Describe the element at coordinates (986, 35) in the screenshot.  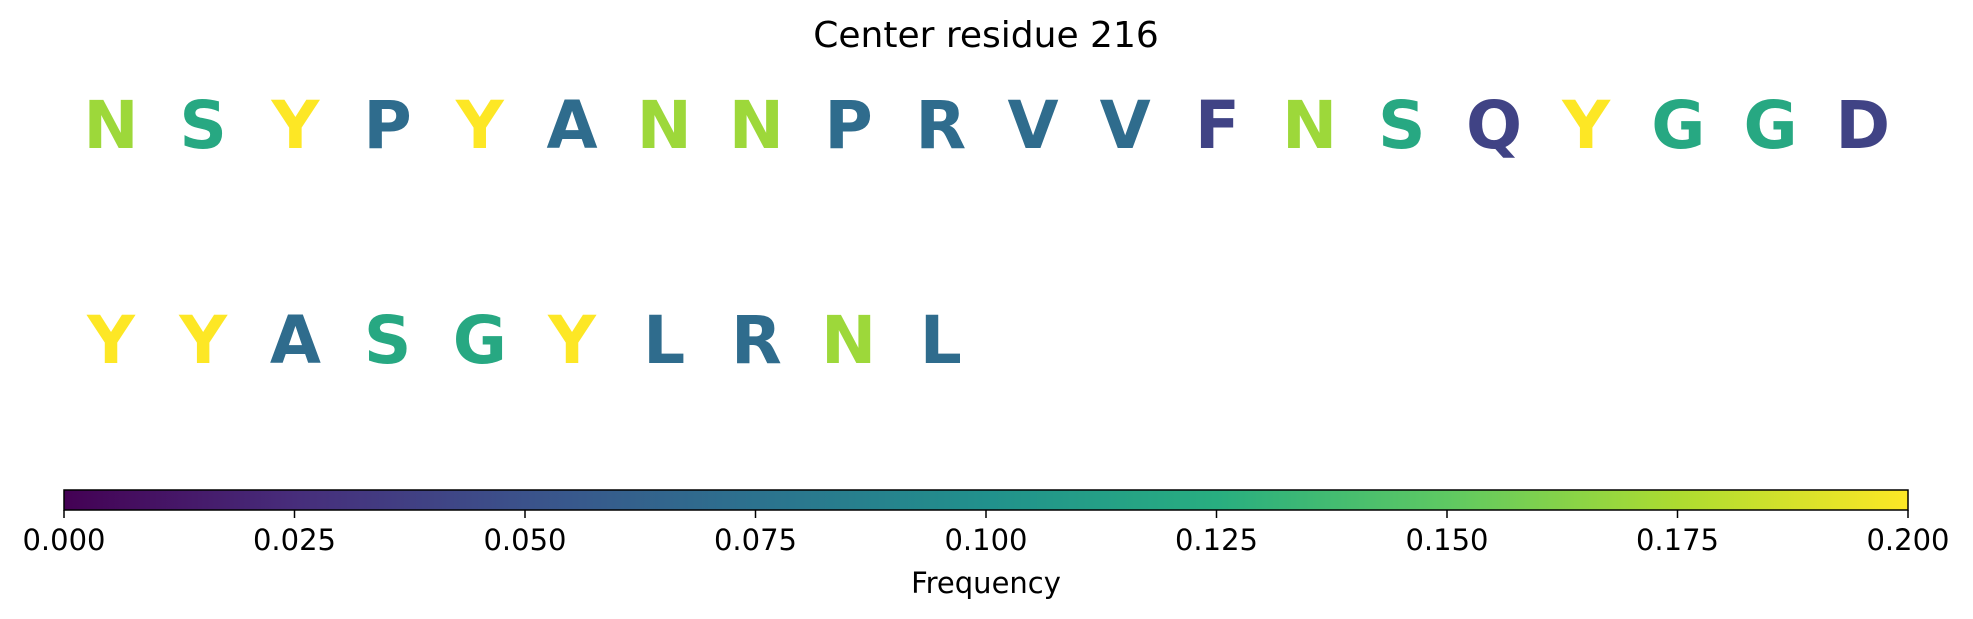
I see `chart-title: Center residue 216` at that location.